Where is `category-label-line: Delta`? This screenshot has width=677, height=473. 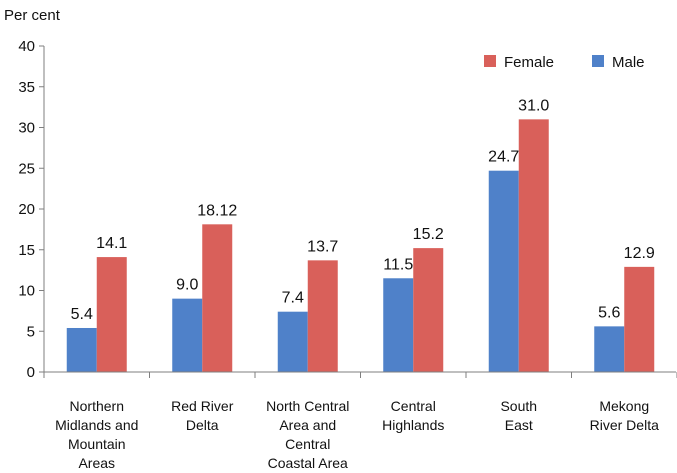 category-label-line: Delta is located at coordinates (202, 425).